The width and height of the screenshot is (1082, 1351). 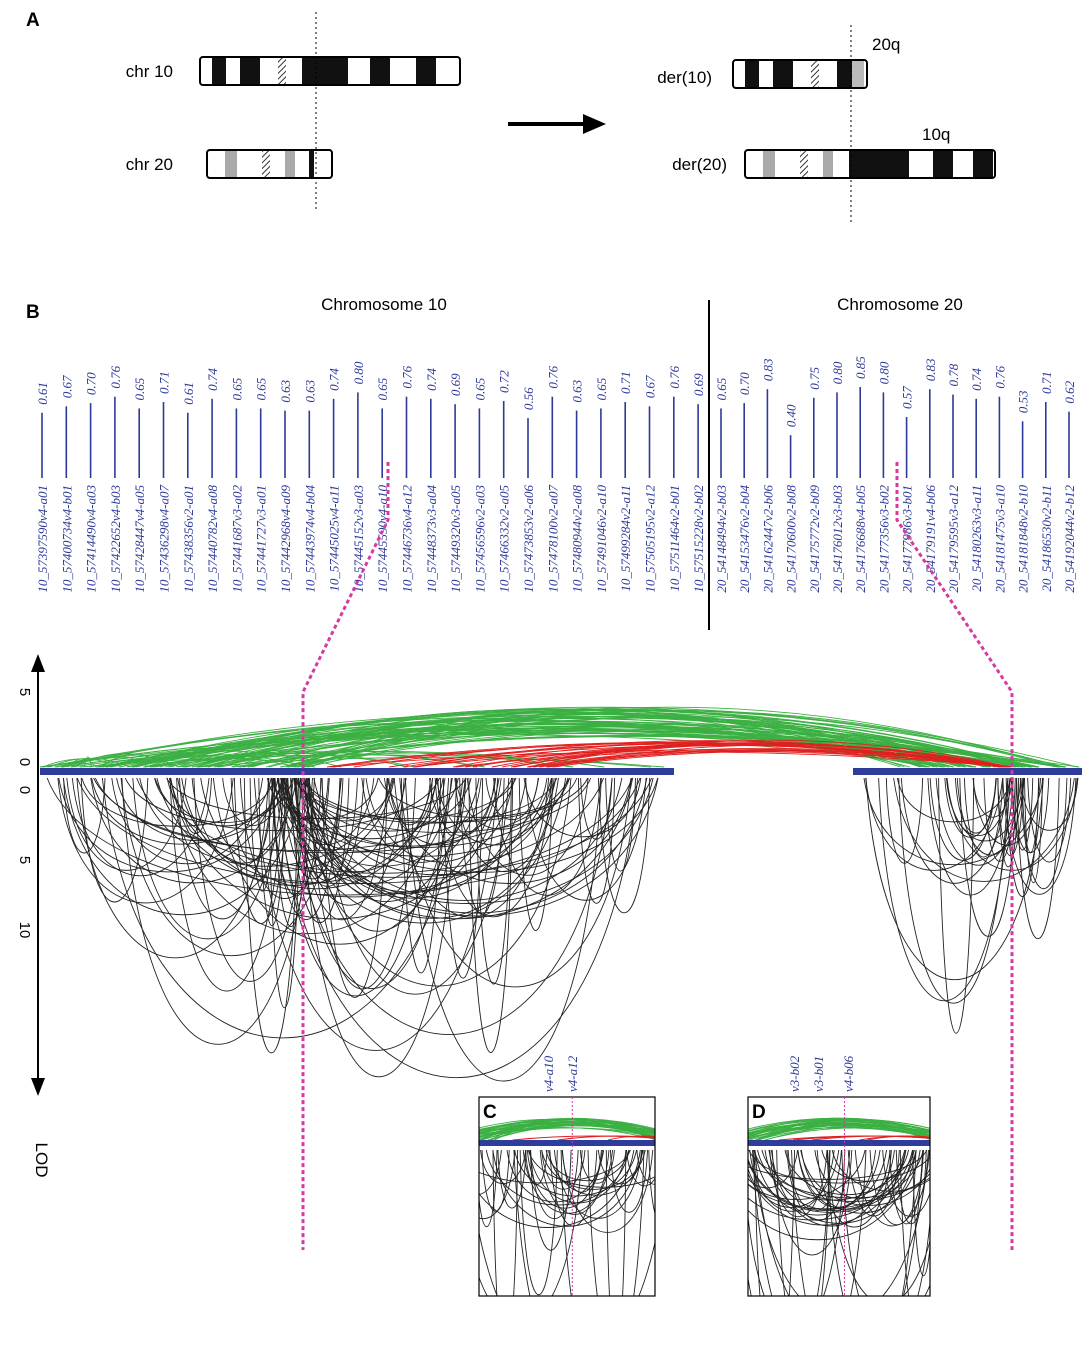 What do you see at coordinates (1023, 539) in the screenshot?
I see `marker-name: 20_54181848v2-b10` at bounding box center [1023, 539].